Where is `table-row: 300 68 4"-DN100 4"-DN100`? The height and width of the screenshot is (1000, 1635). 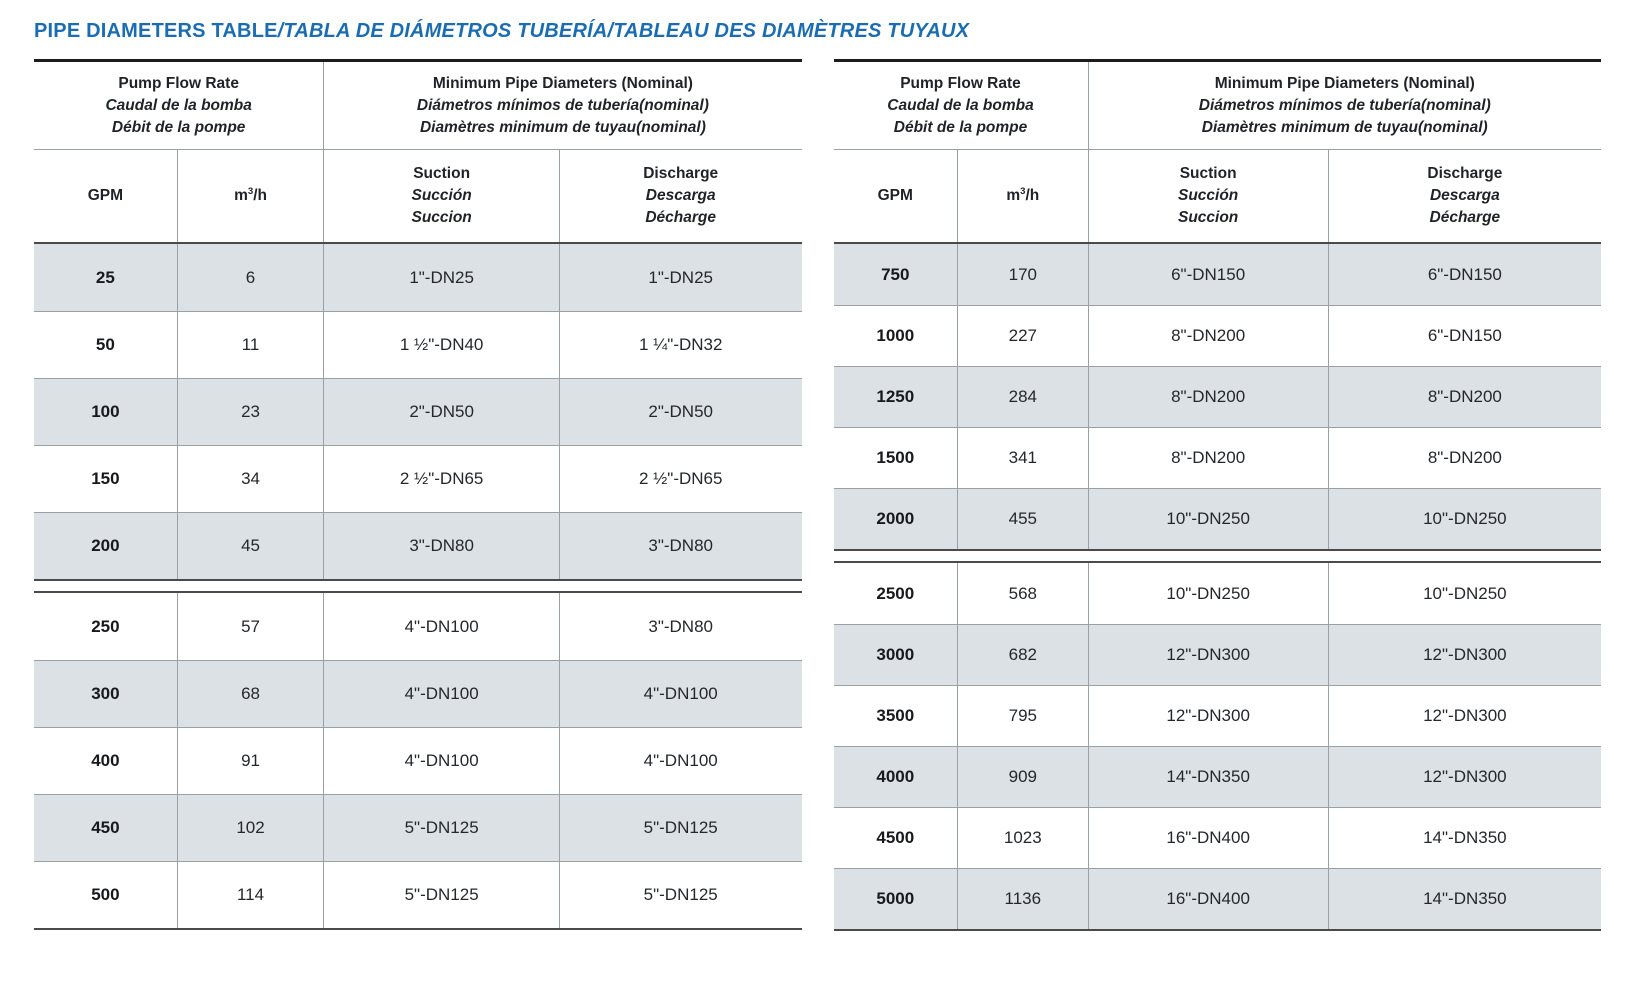
table-row: 300 68 4"-DN100 4"-DN100 is located at coordinates (418, 693).